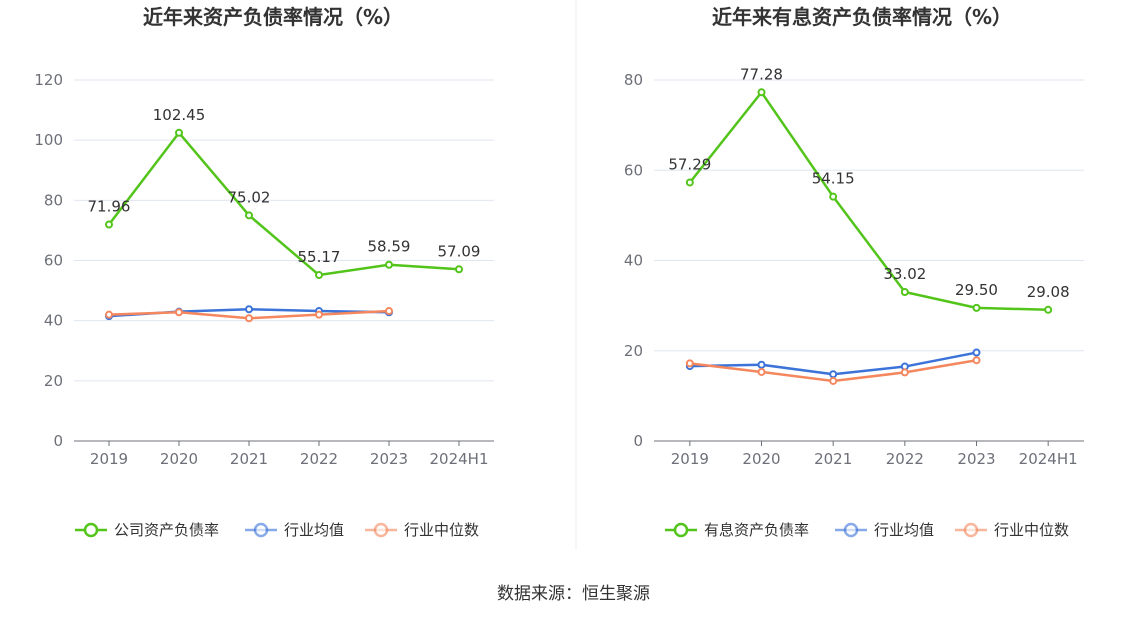  Describe the element at coordinates (48, 80) in the screenshot. I see `y-tick-label: 120` at that location.